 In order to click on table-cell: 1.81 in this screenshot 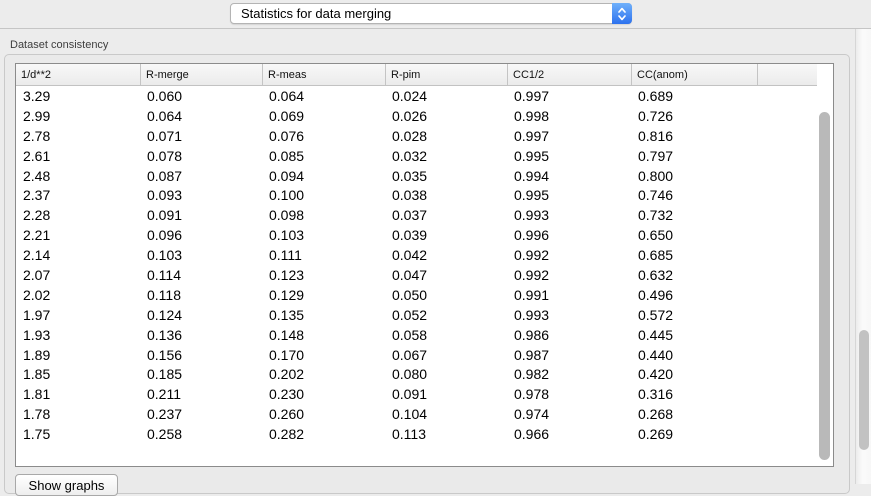, I will do `click(37, 394)`.